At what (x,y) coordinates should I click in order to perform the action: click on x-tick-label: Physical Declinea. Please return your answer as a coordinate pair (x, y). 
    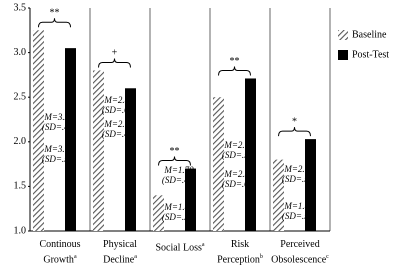
    Looking at the image, I should click on (120, 252).